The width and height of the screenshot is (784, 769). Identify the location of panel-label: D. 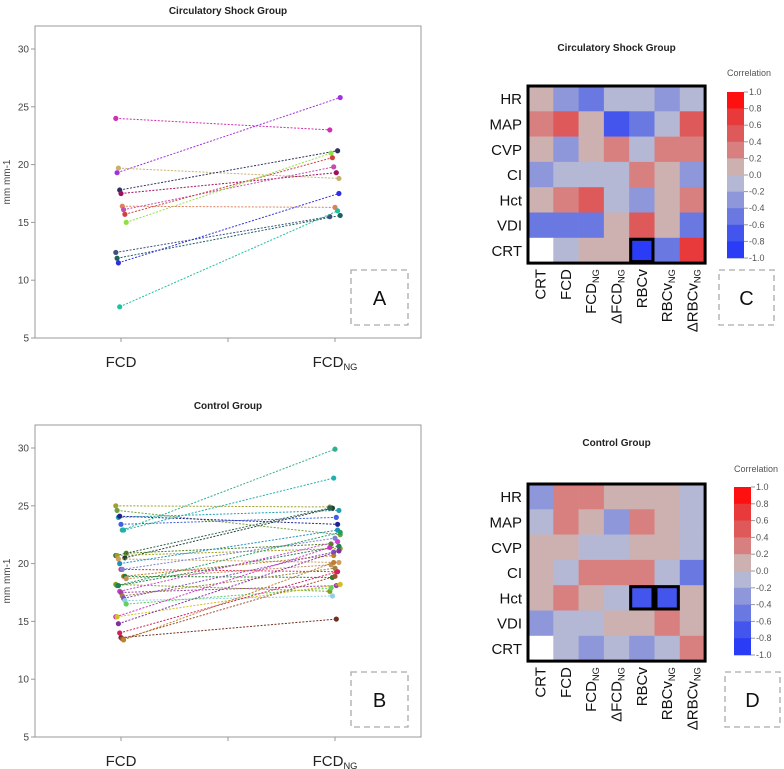
(752, 701).